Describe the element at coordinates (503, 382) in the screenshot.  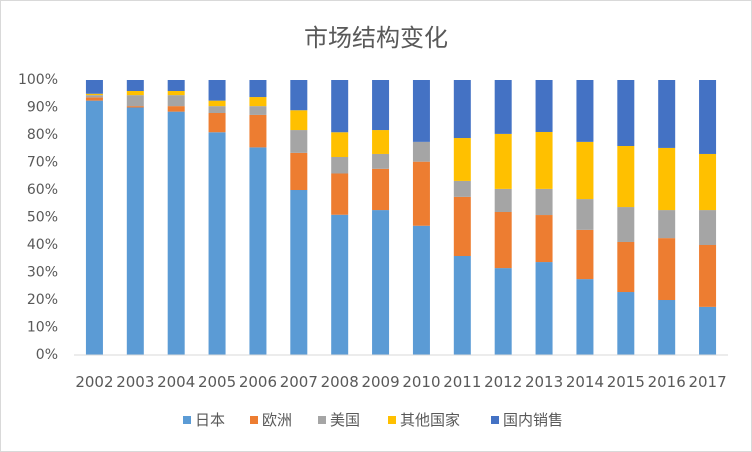
I see `x-tick-label: 2012` at that location.